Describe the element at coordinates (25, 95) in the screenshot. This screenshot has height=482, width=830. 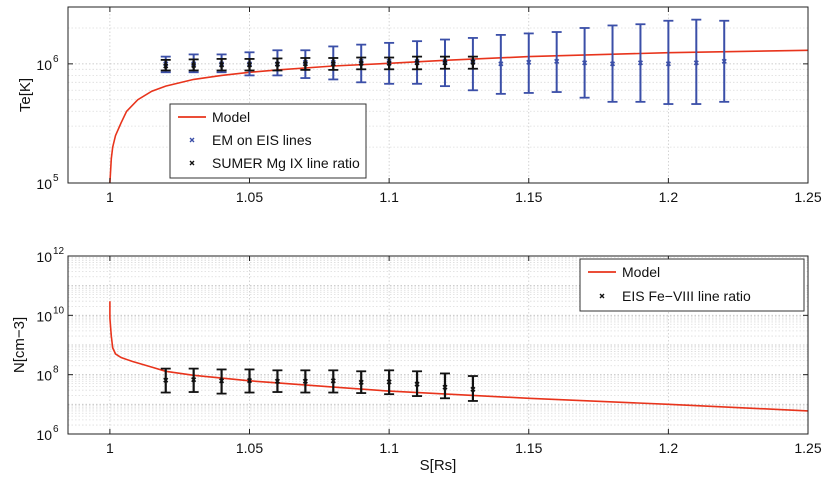
I see `temperature-y-axis-label: Te[K]` at that location.